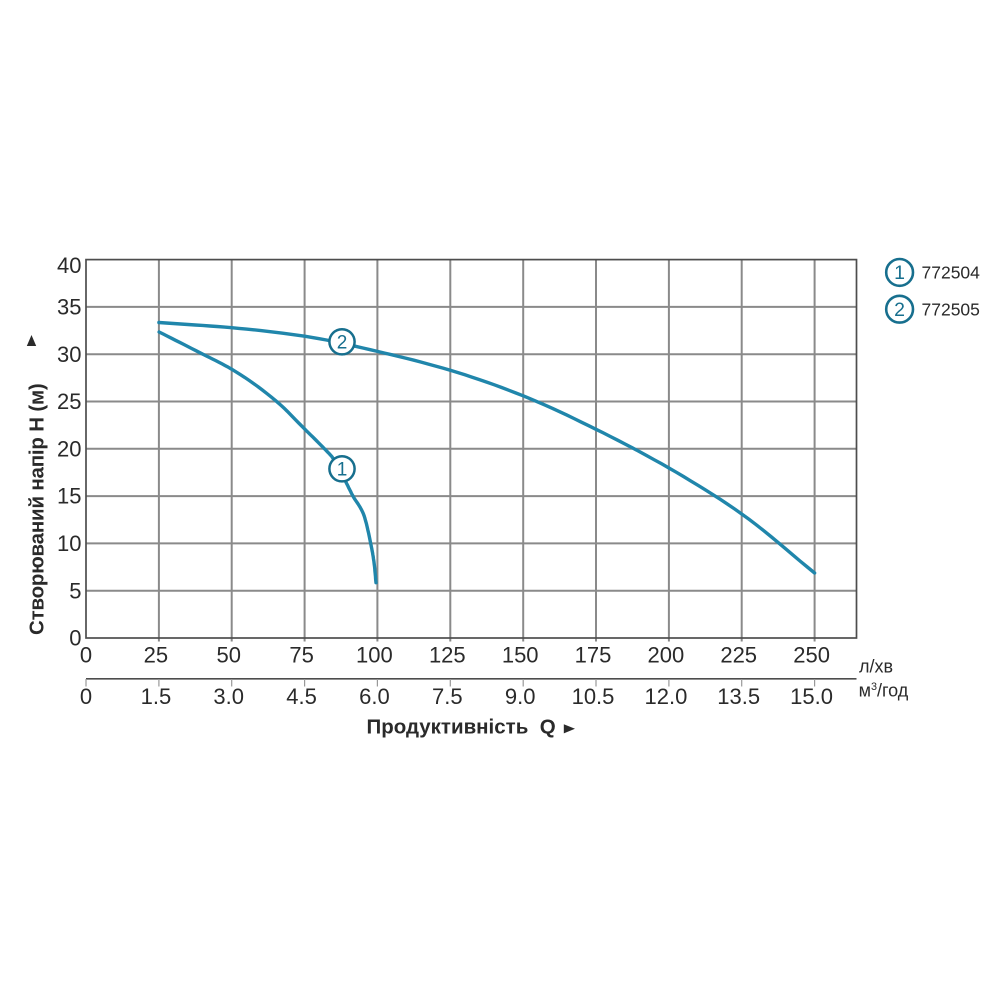 The image size is (1000, 1005). What do you see at coordinates (69, 543) in the screenshot?
I see `svg-text: 10` at bounding box center [69, 543].